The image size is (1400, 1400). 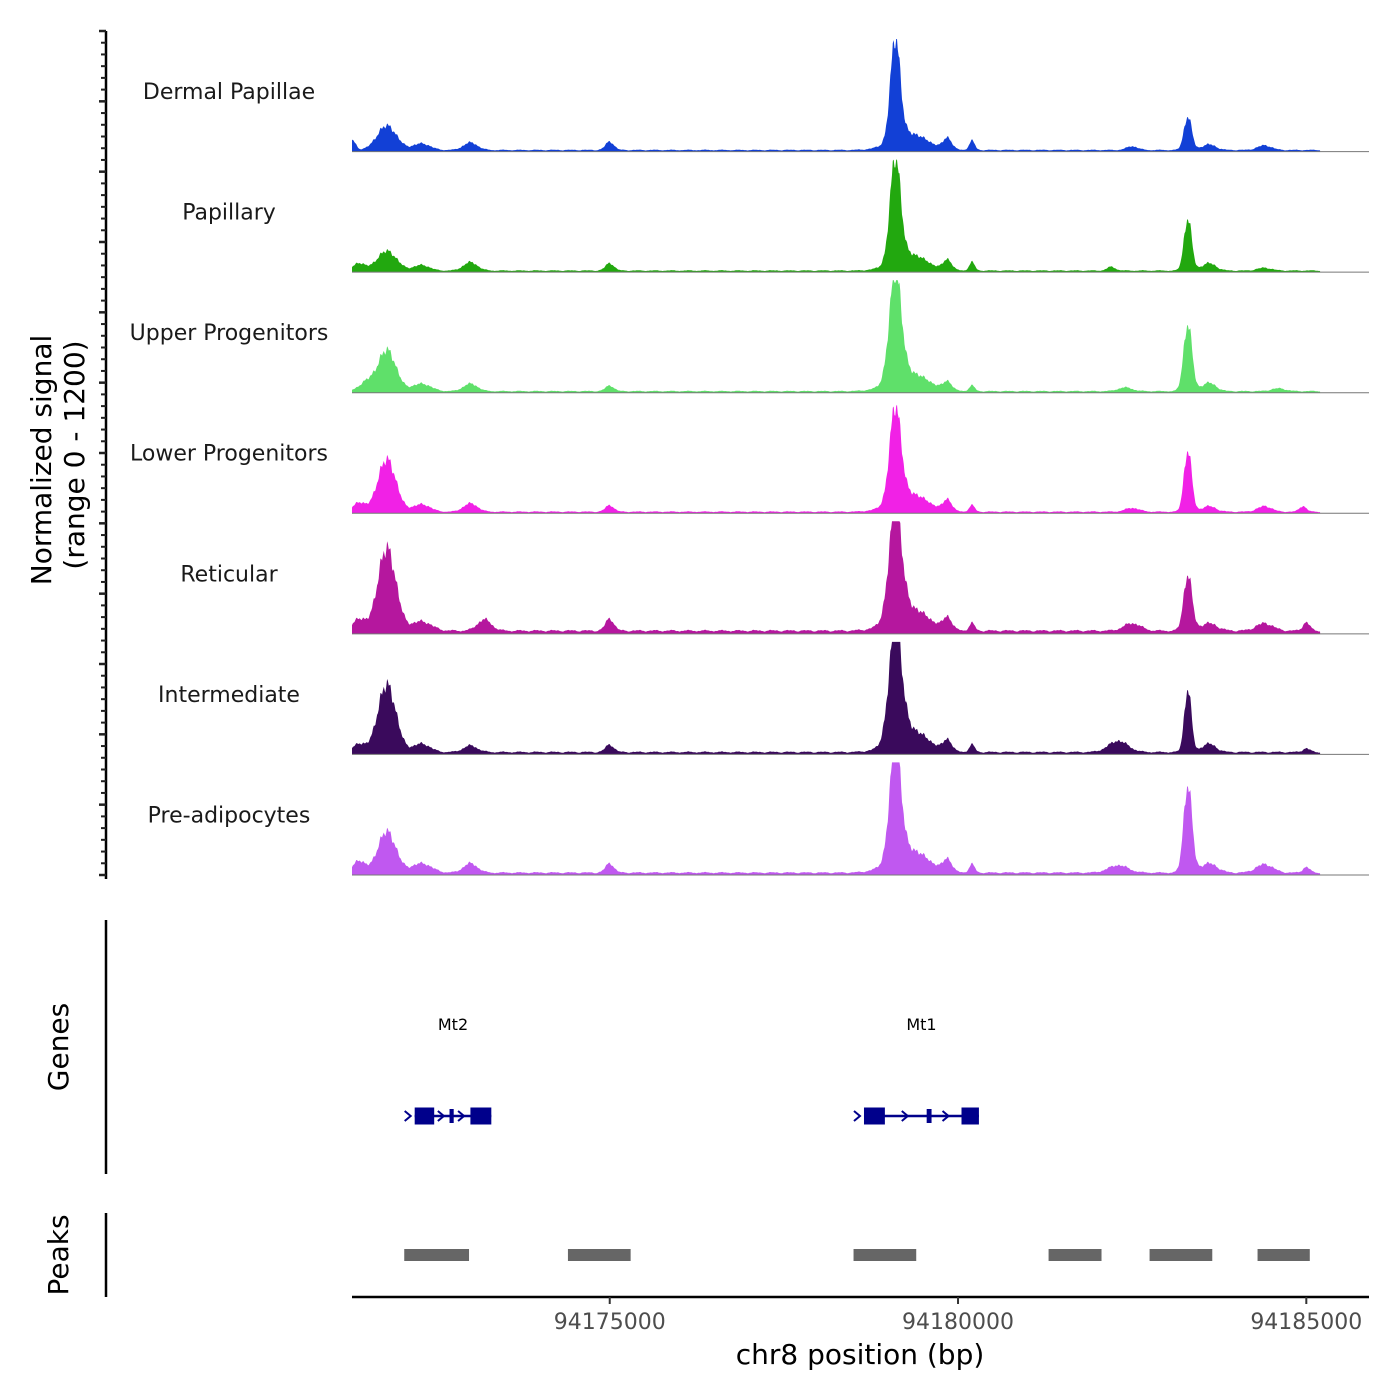 What do you see at coordinates (229, 213) in the screenshot?
I see `track-label-papillary: Papillary` at bounding box center [229, 213].